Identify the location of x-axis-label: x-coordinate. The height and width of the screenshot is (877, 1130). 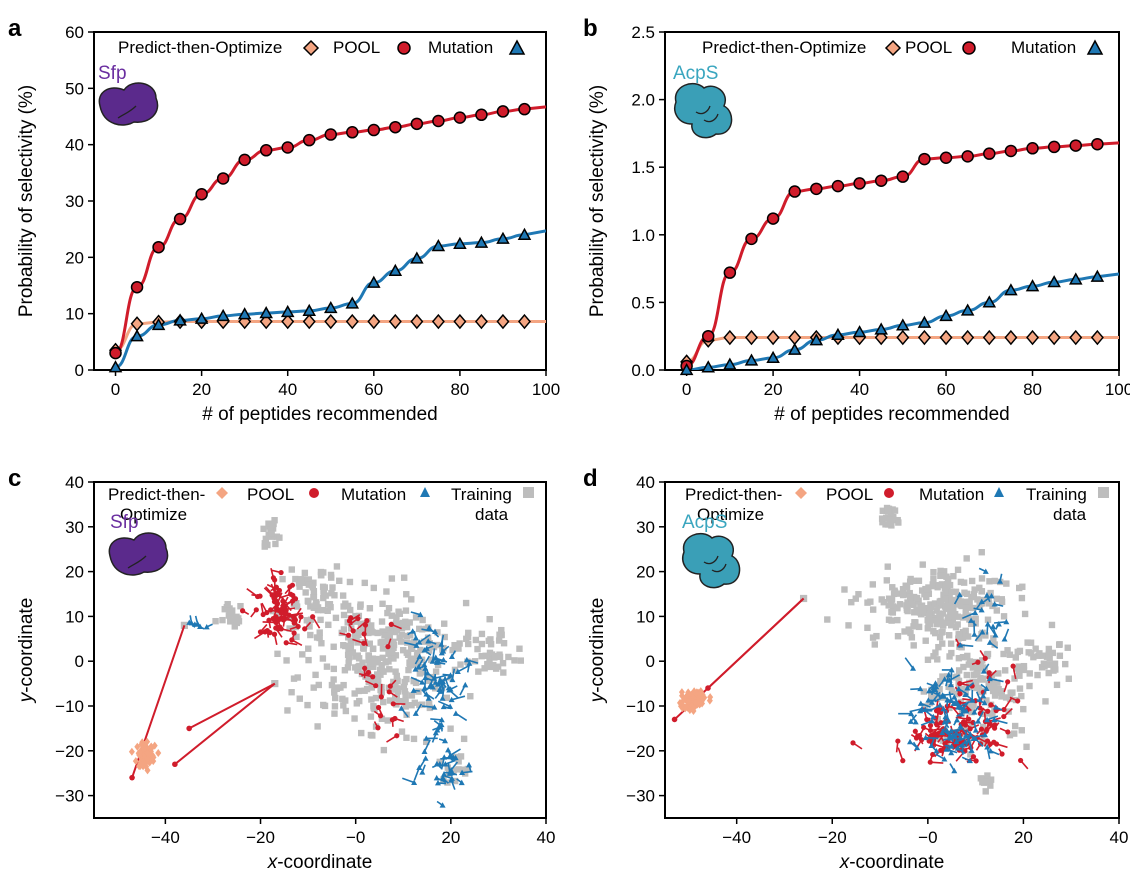
(892, 862).